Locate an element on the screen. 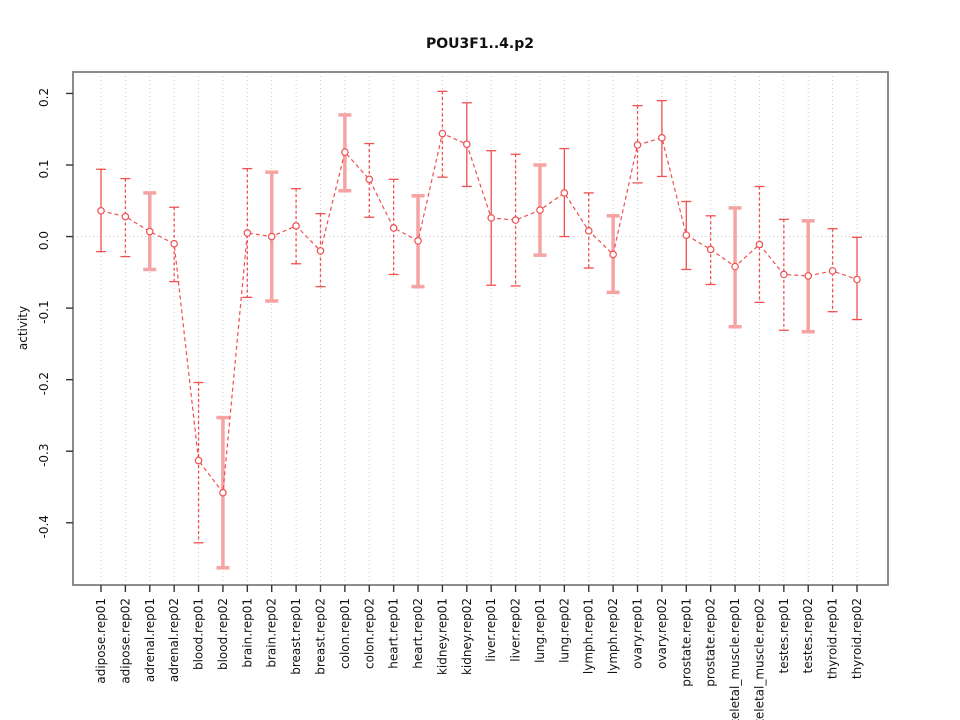 The height and width of the screenshot is (720, 960). x-tick-label: adrenal.rep01 is located at coordinates (150, 640).